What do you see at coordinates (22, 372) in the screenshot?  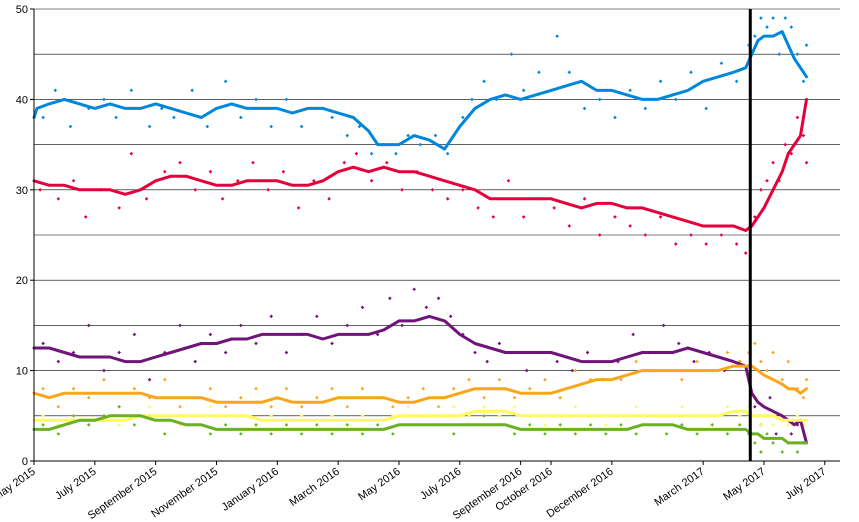 I see `y-tick-label: 10` at bounding box center [22, 372].